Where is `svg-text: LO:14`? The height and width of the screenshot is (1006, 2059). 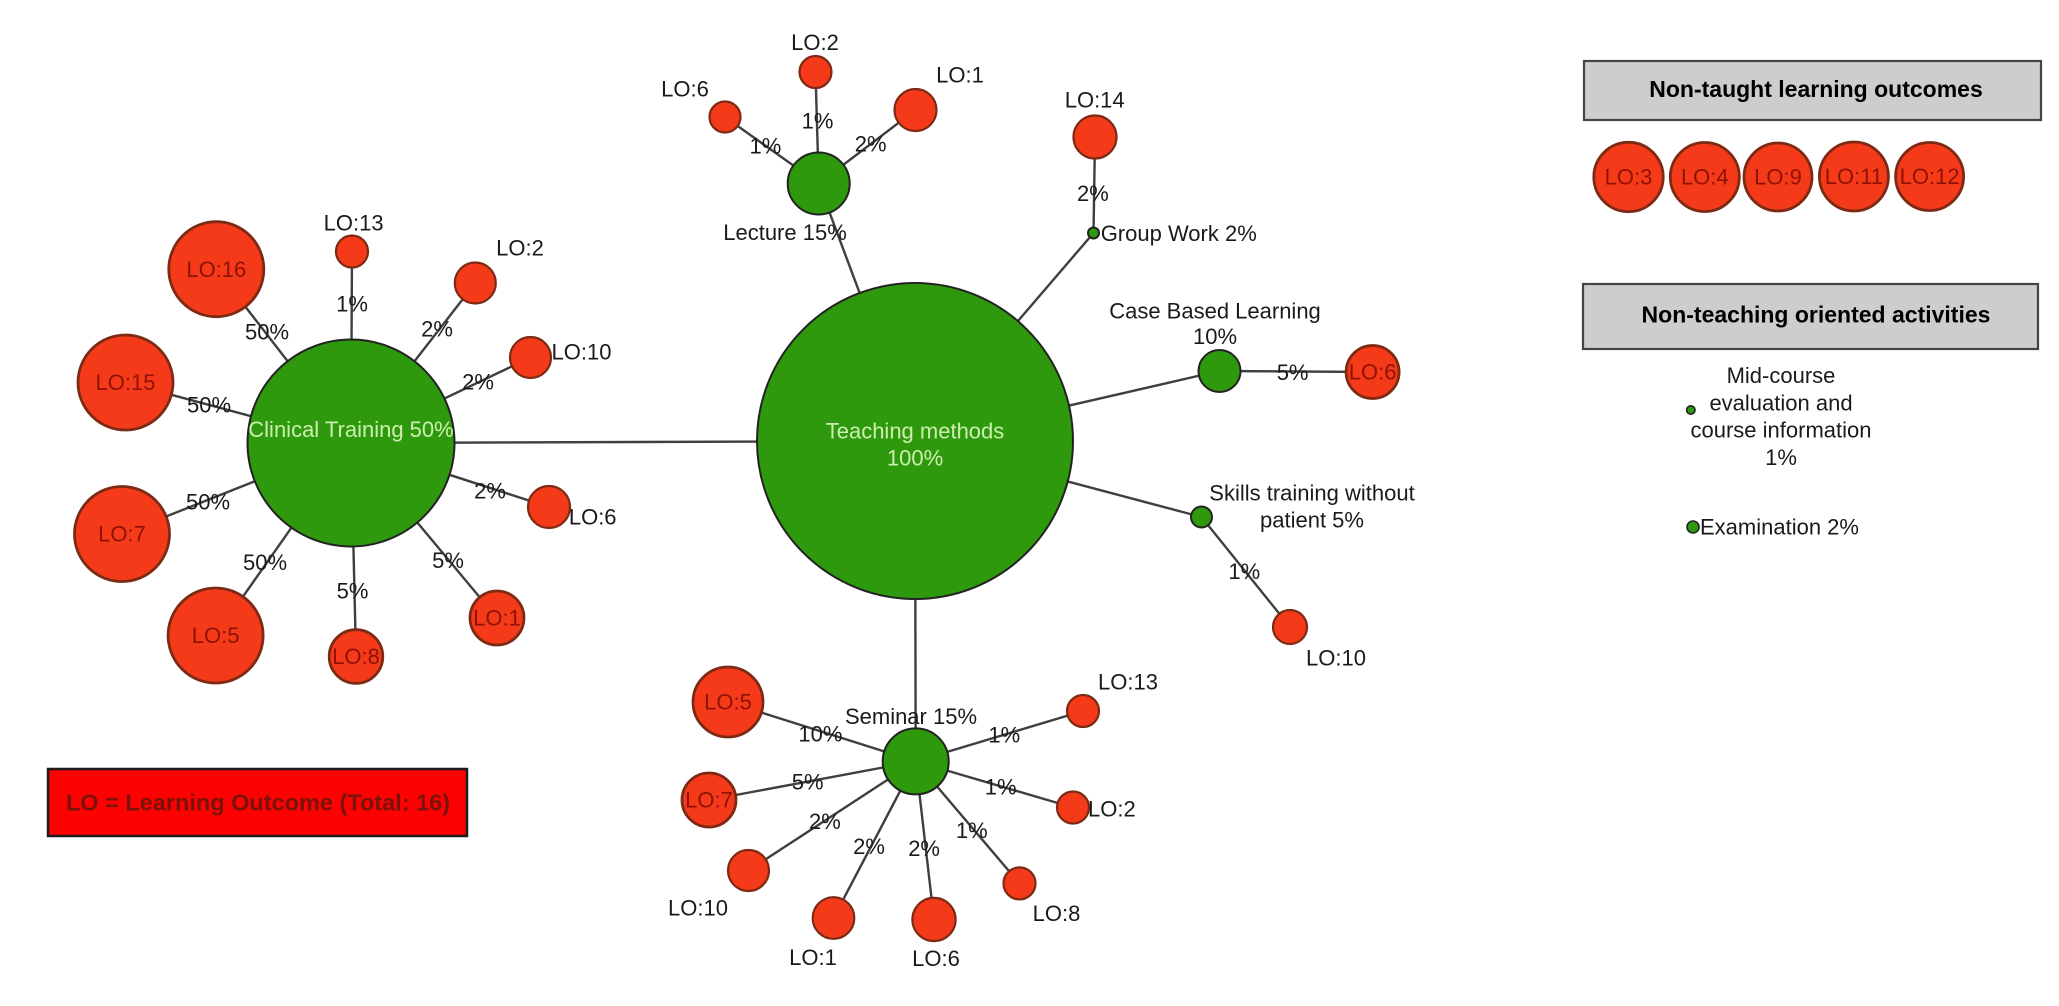 svg-text: LO:14 is located at coordinates (1095, 99).